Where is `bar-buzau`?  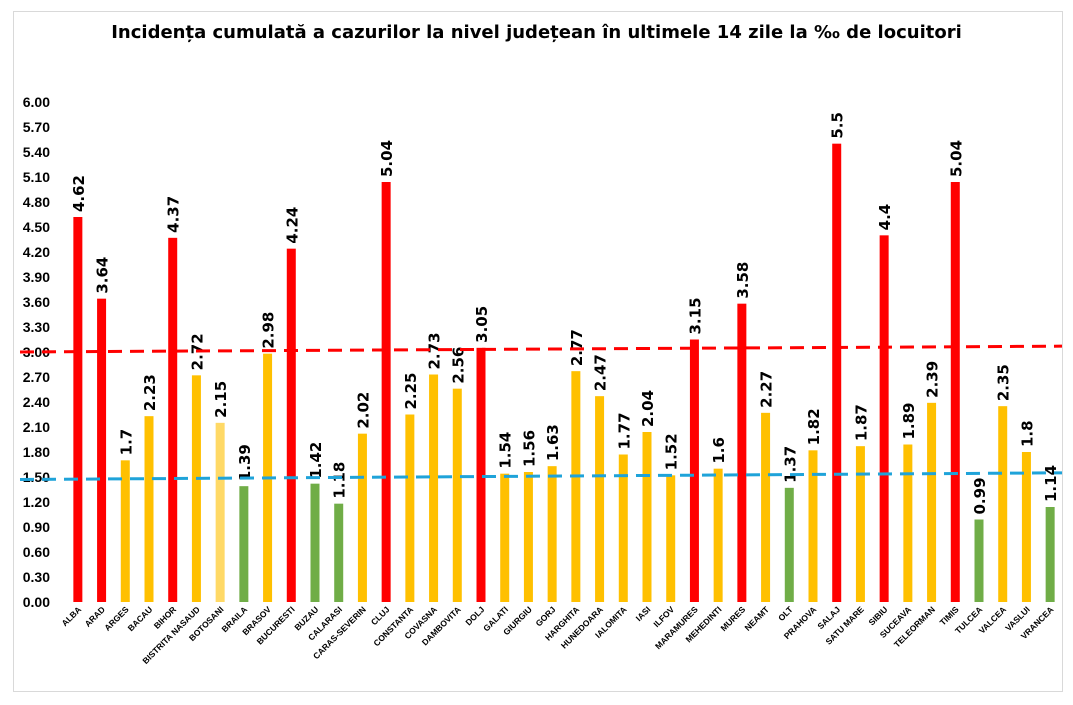
bar-buzau is located at coordinates (315, 542).